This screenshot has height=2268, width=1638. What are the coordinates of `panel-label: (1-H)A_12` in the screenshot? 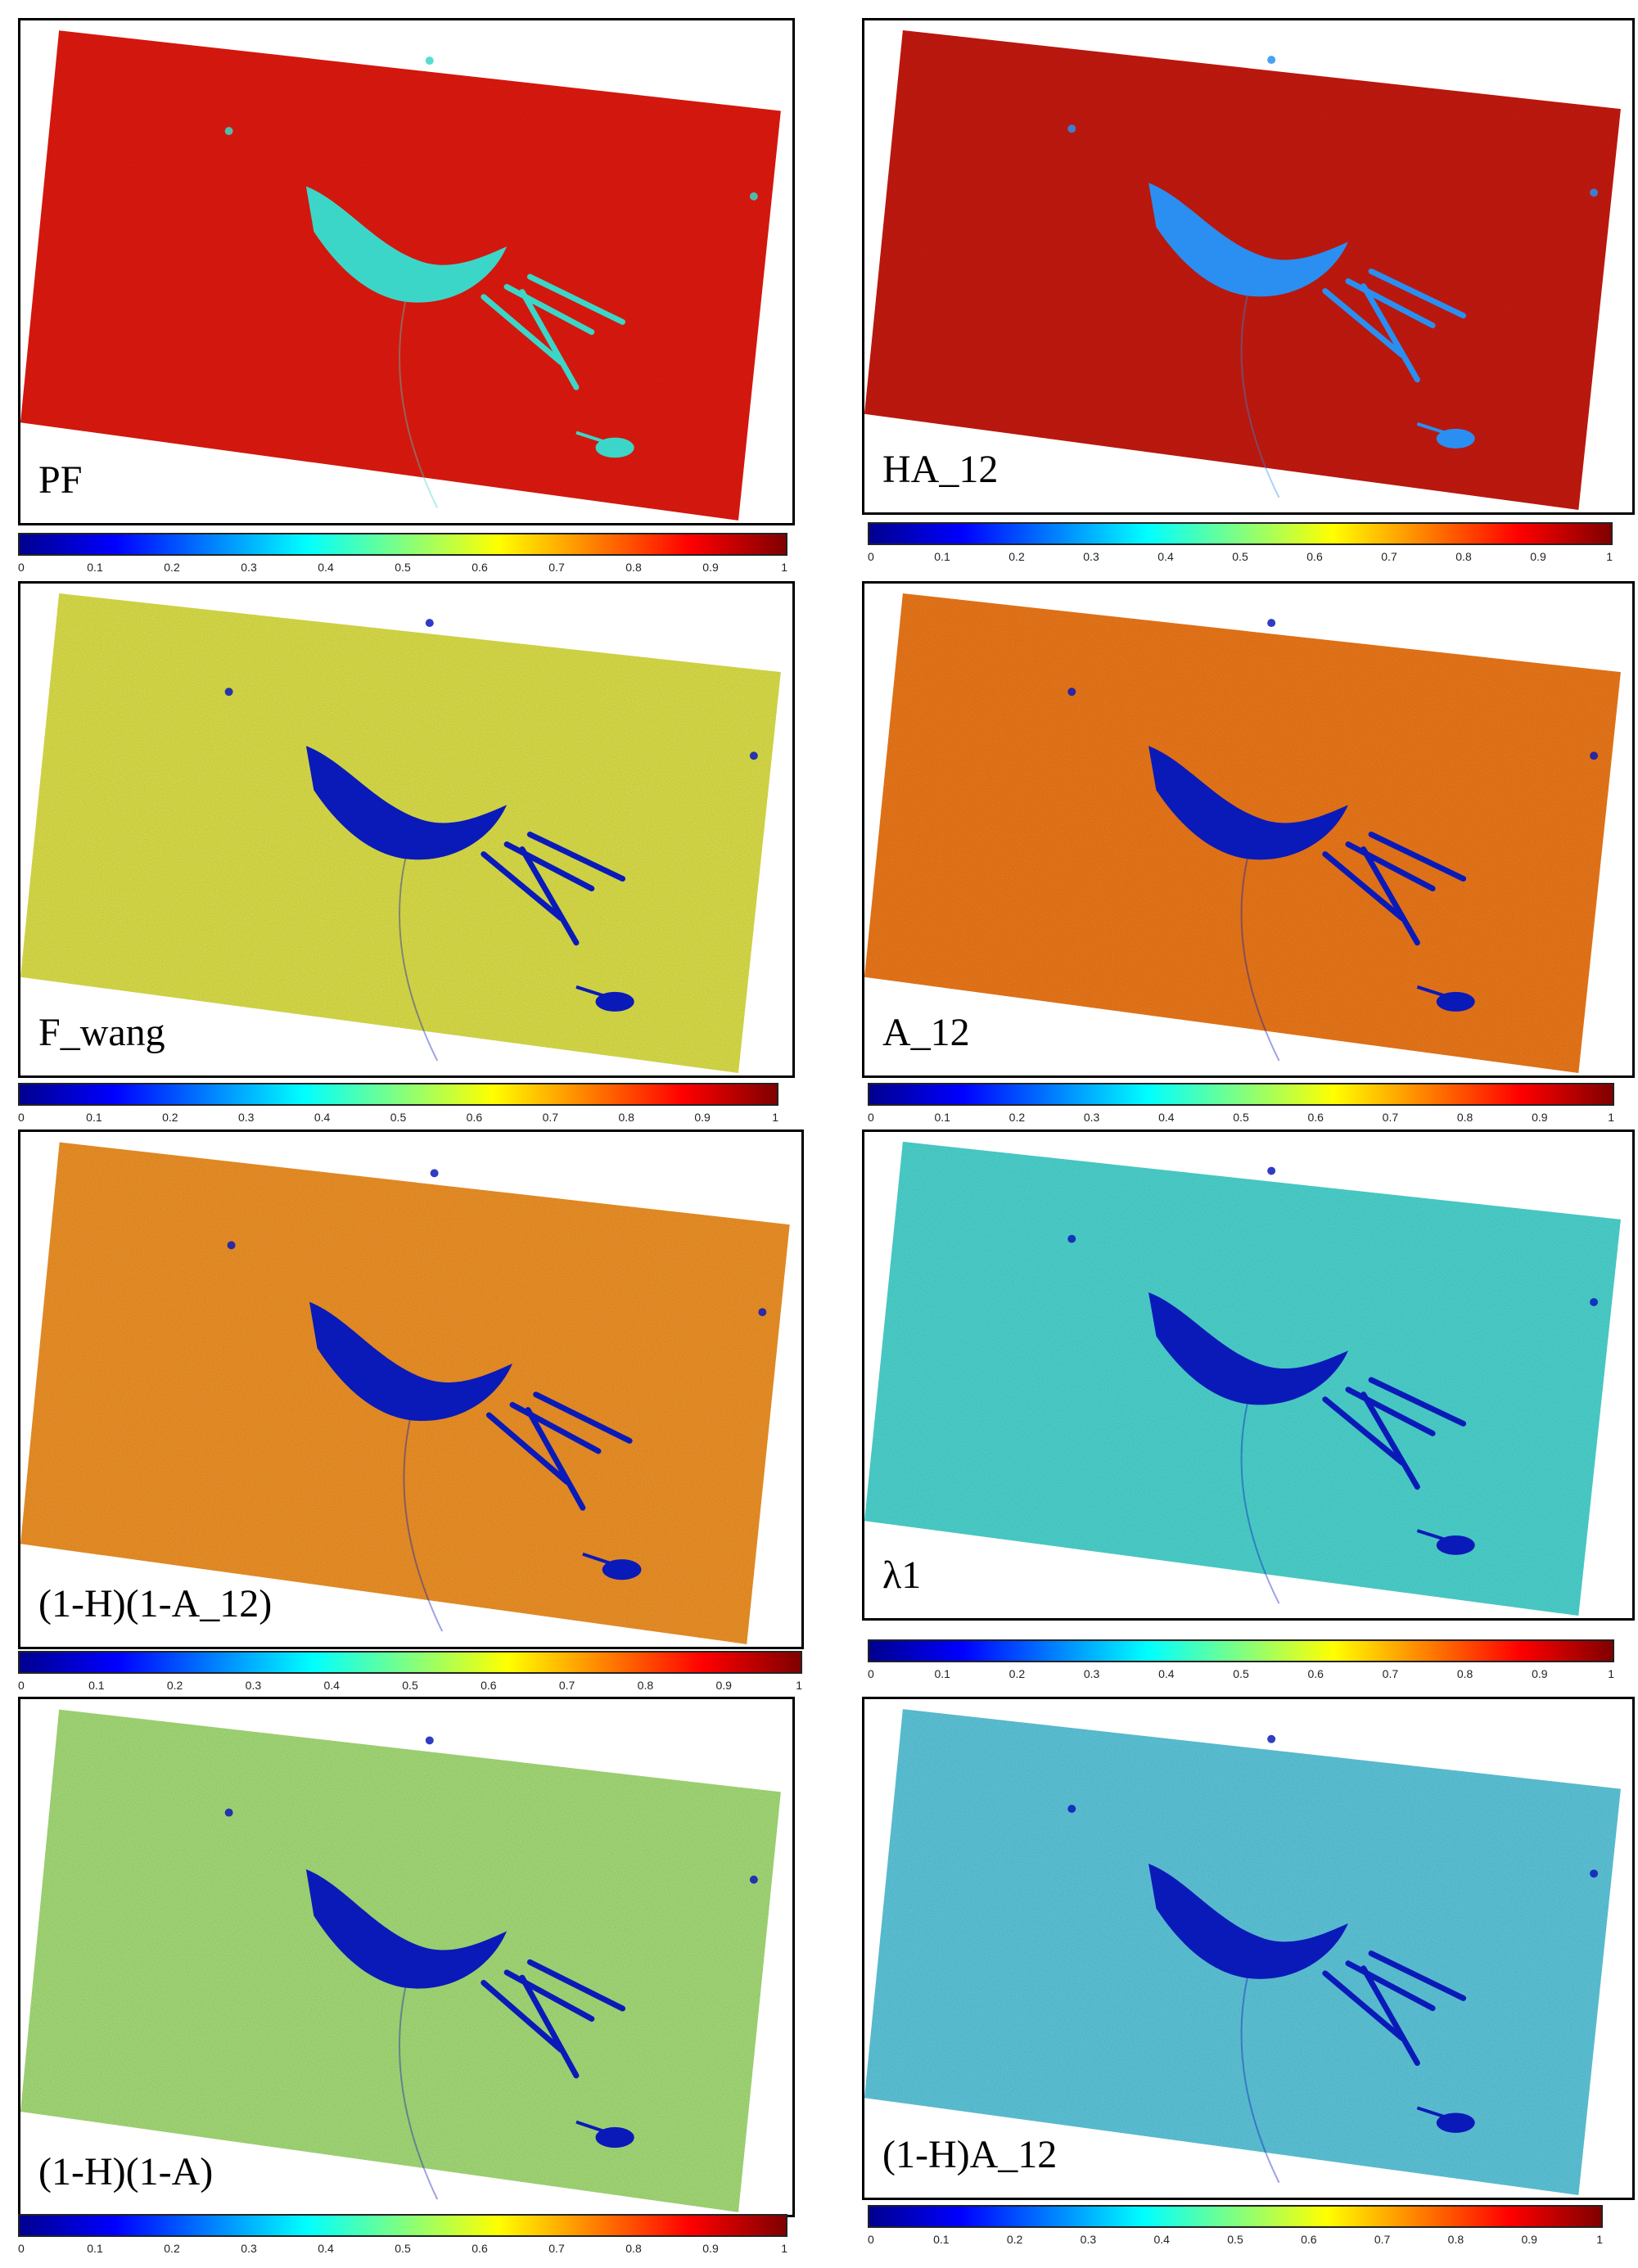 It's located at (970, 2154).